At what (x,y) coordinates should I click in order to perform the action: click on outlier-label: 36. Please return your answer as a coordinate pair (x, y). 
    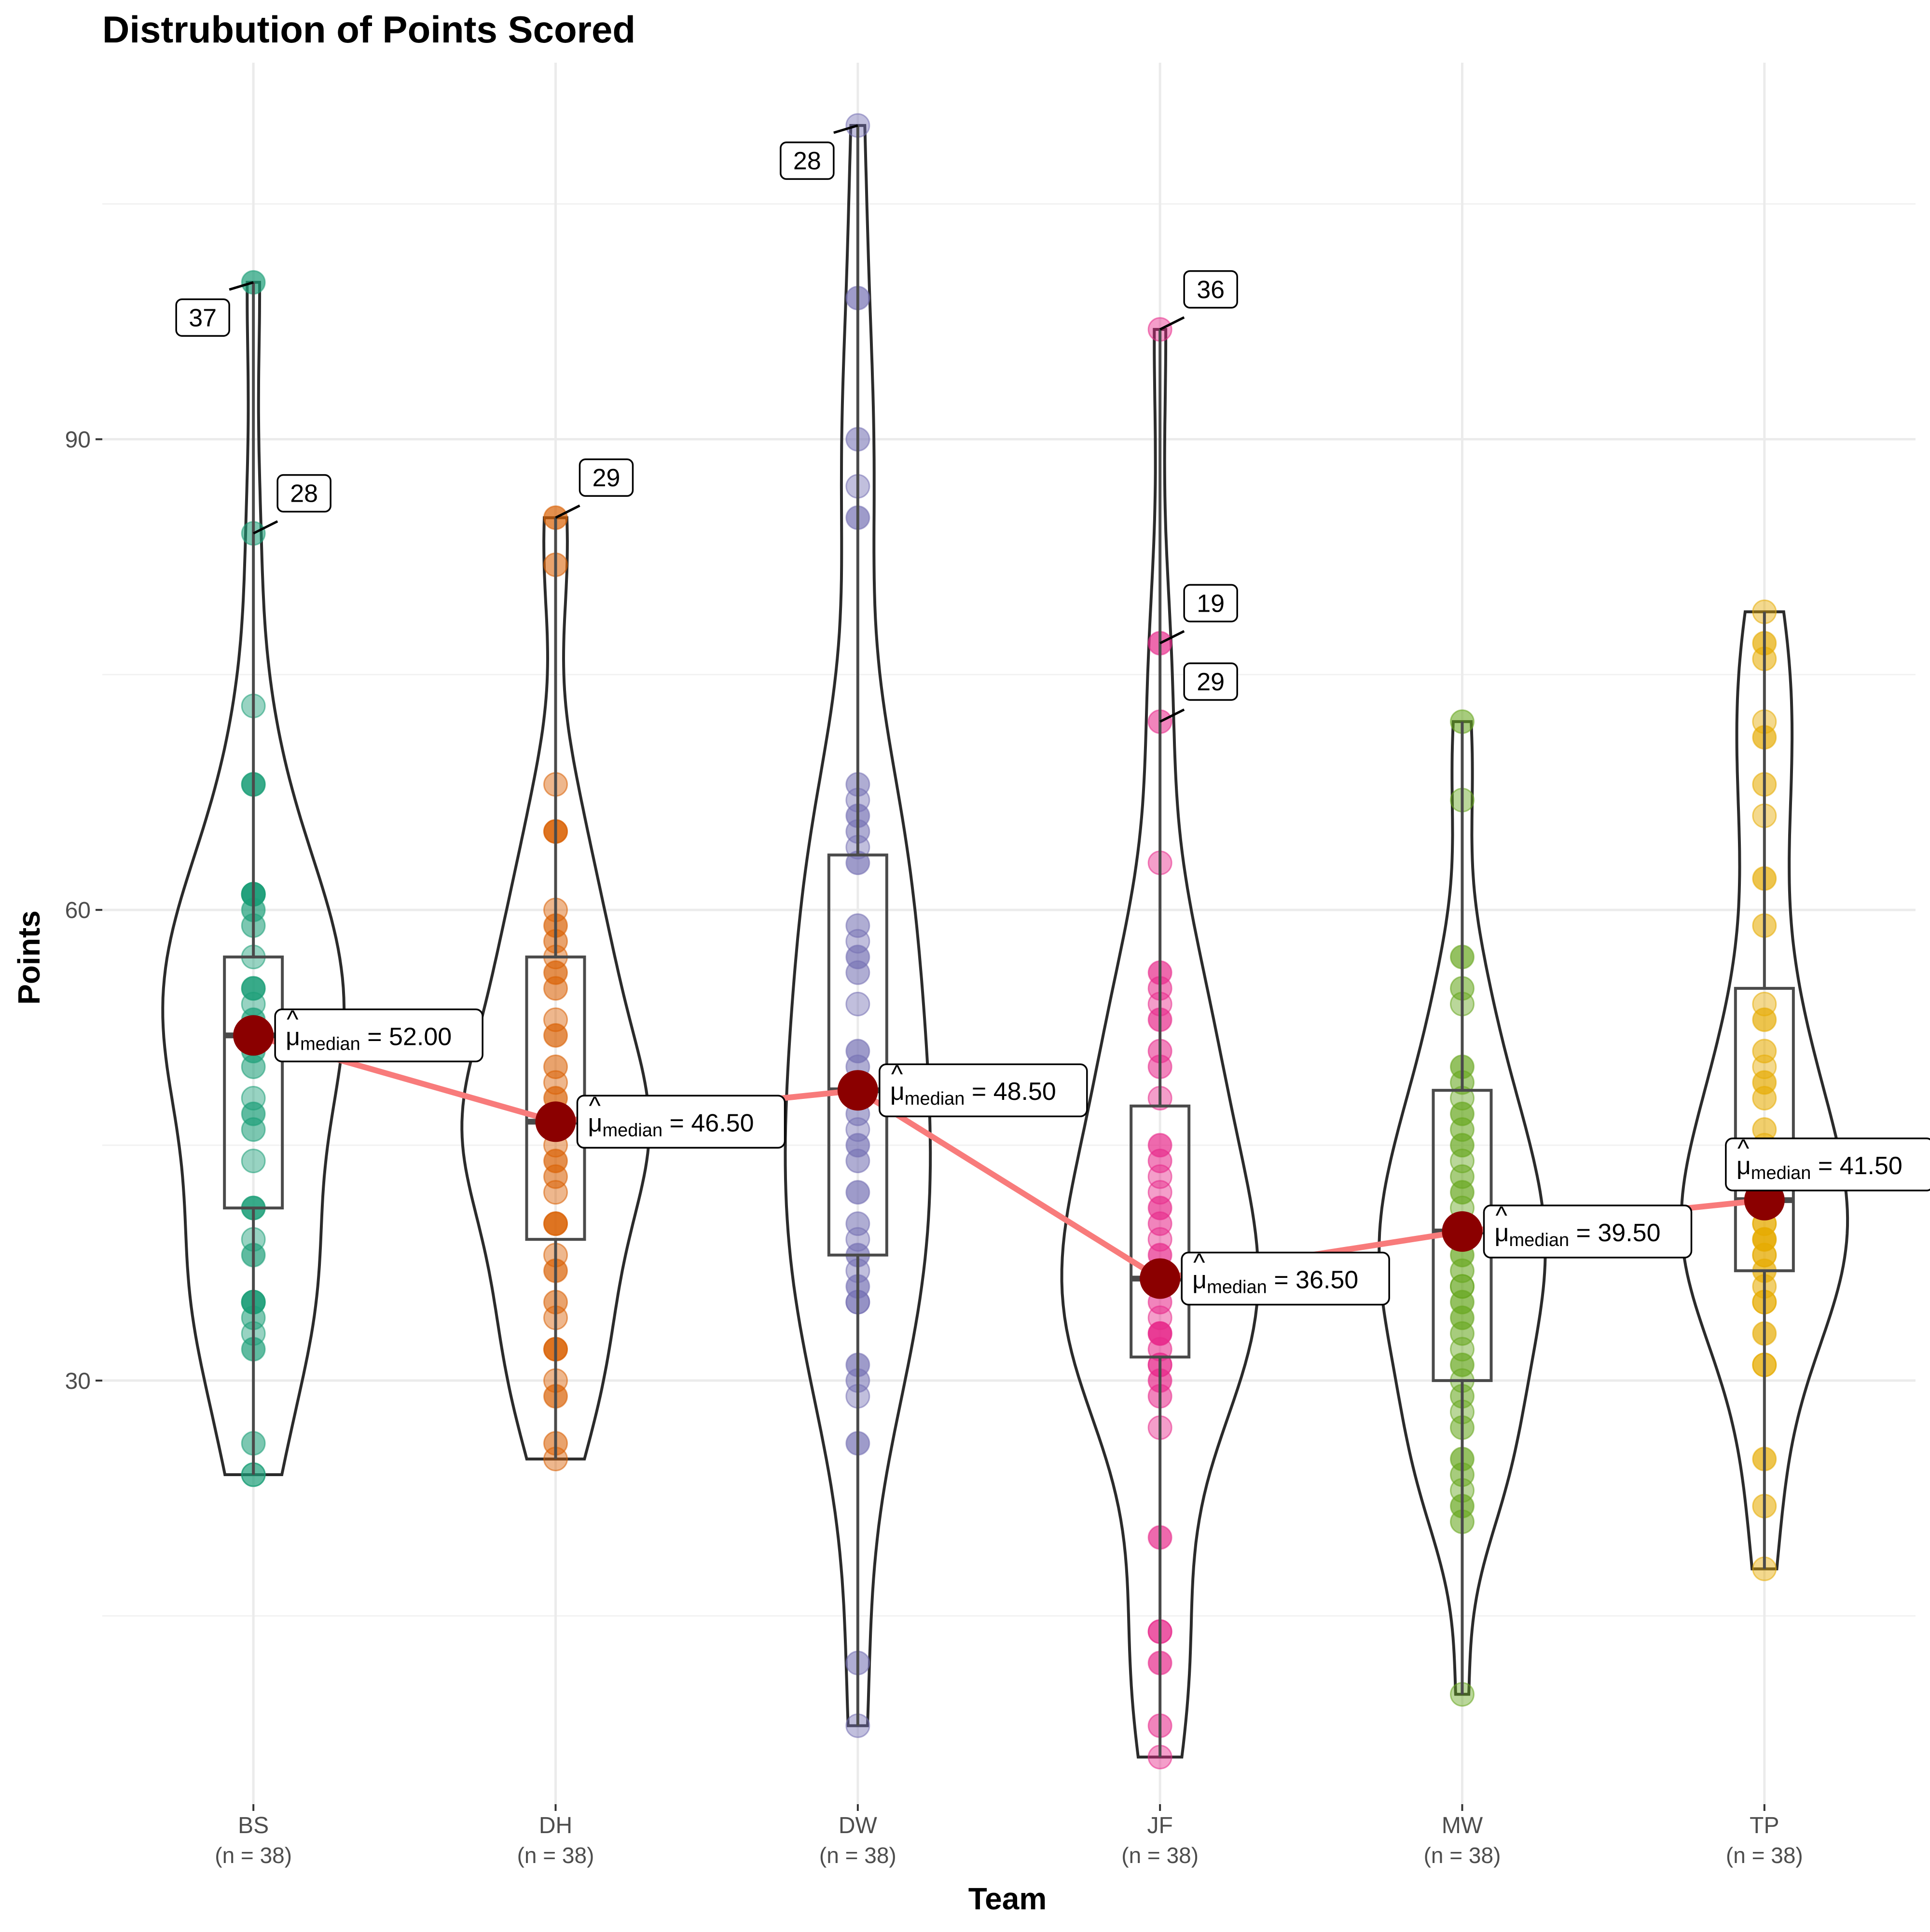
    Looking at the image, I should click on (1211, 290).